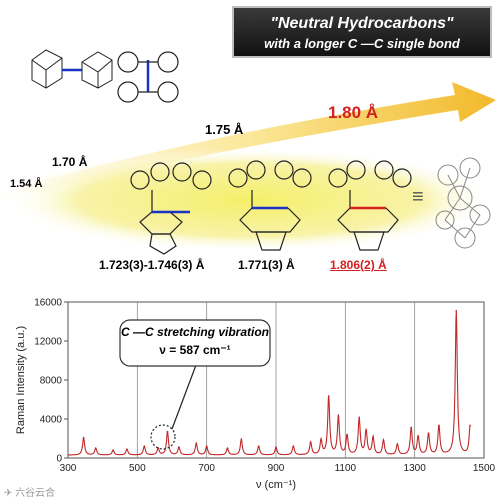 Image resolution: width=500 pixels, height=500 pixels. I want to click on annotation-line2: ν = 587 cm⁻¹, so click(195, 350).